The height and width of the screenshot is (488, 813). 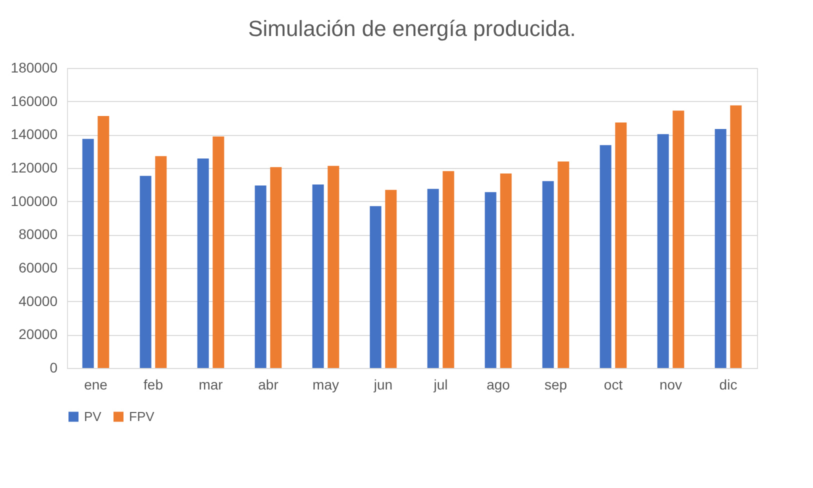 I want to click on y-tick-label: 100000, so click(x=34, y=200).